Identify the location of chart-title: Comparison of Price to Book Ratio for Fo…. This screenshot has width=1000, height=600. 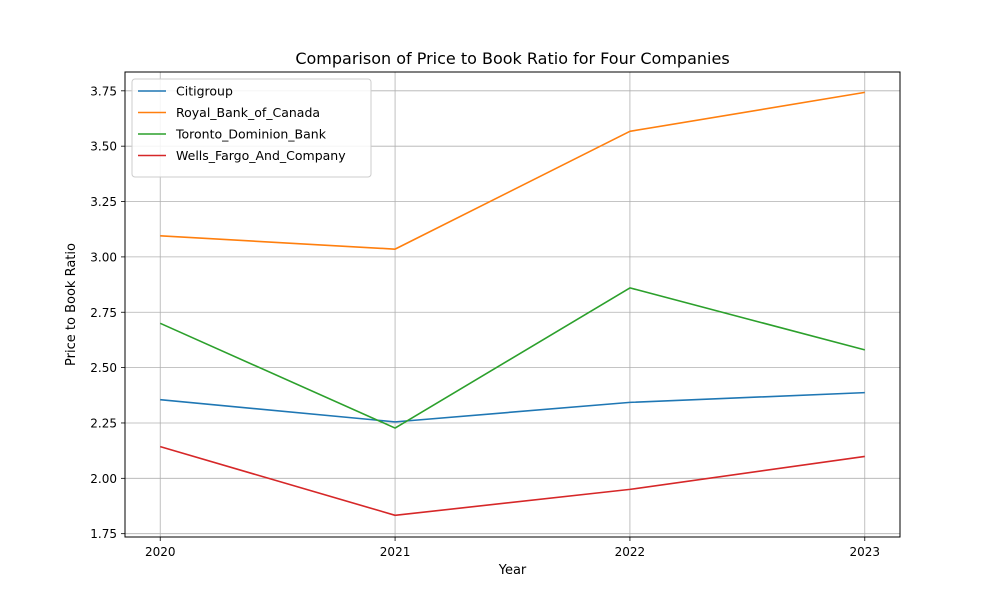
(512, 58).